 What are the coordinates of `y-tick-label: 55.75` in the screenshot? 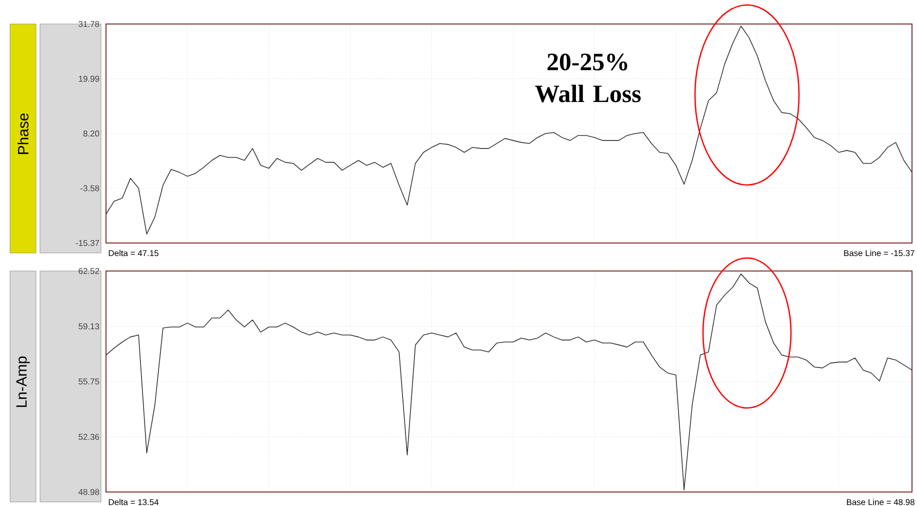 It's located at (89, 381).